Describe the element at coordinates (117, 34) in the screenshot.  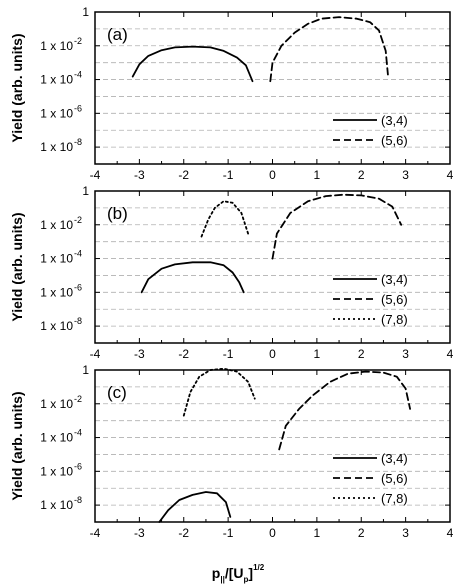
I see `panel-label: (a)` at that location.